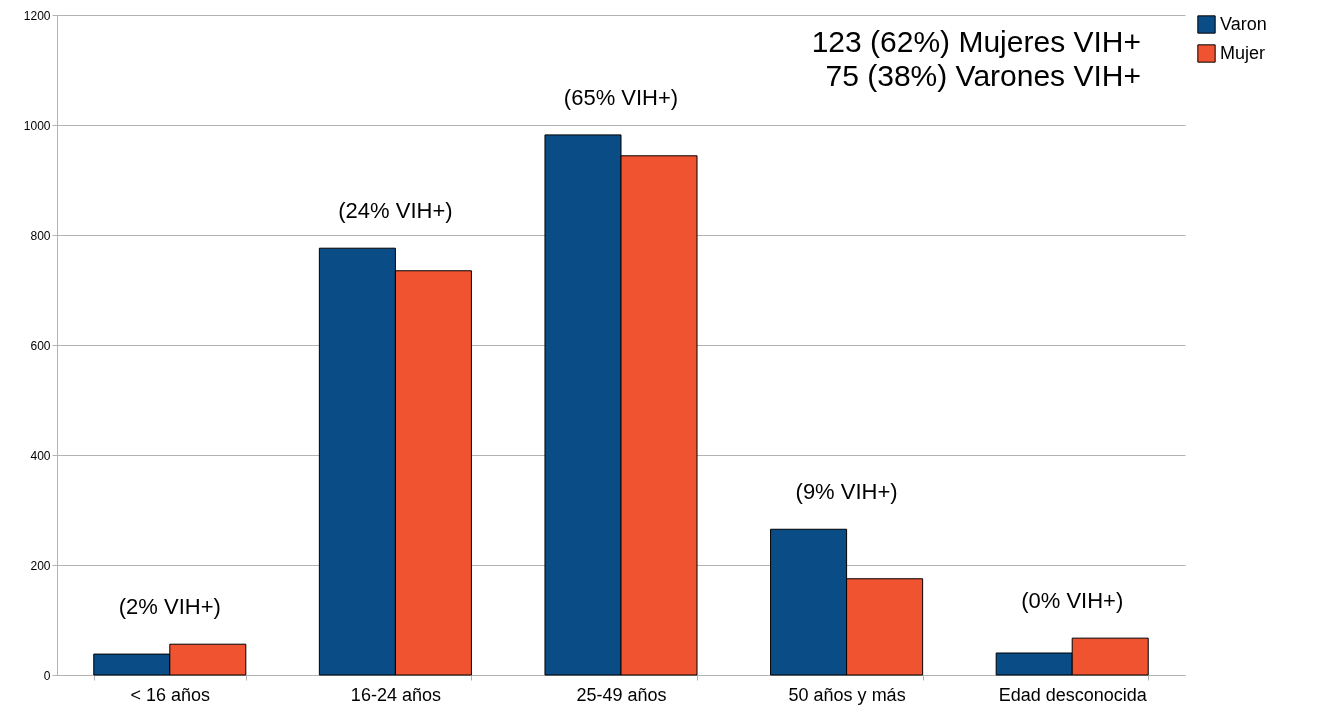 Image resolution: width=1332 pixels, height=718 pixels. I want to click on annotation: (24% VIH+), so click(395, 211).